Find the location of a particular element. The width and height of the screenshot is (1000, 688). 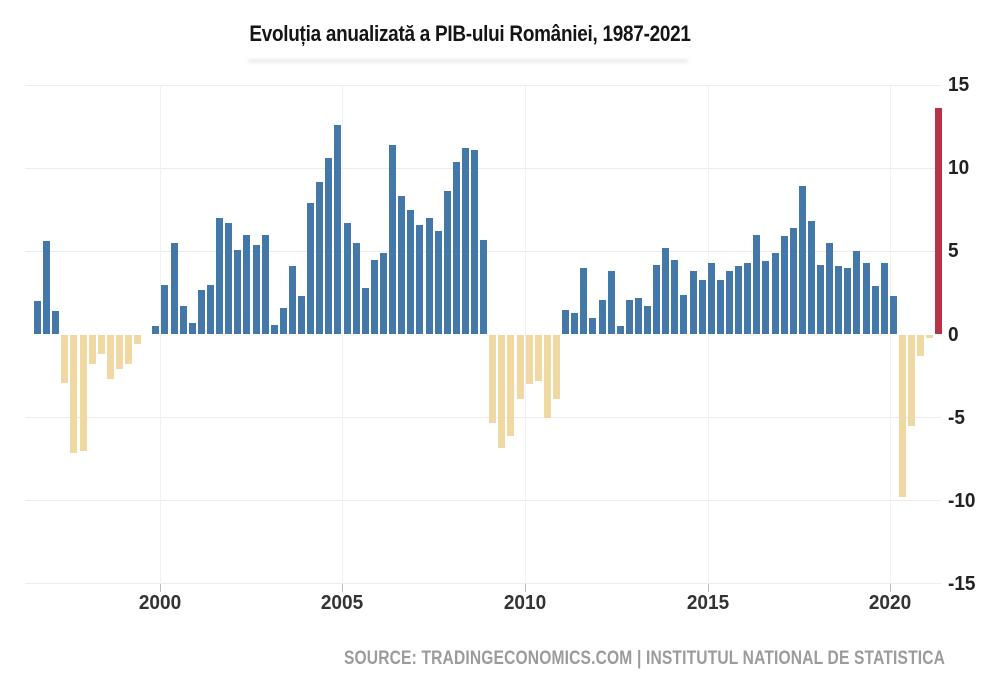

gdp-bar-2015-Q1 is located at coordinates (711, 298).